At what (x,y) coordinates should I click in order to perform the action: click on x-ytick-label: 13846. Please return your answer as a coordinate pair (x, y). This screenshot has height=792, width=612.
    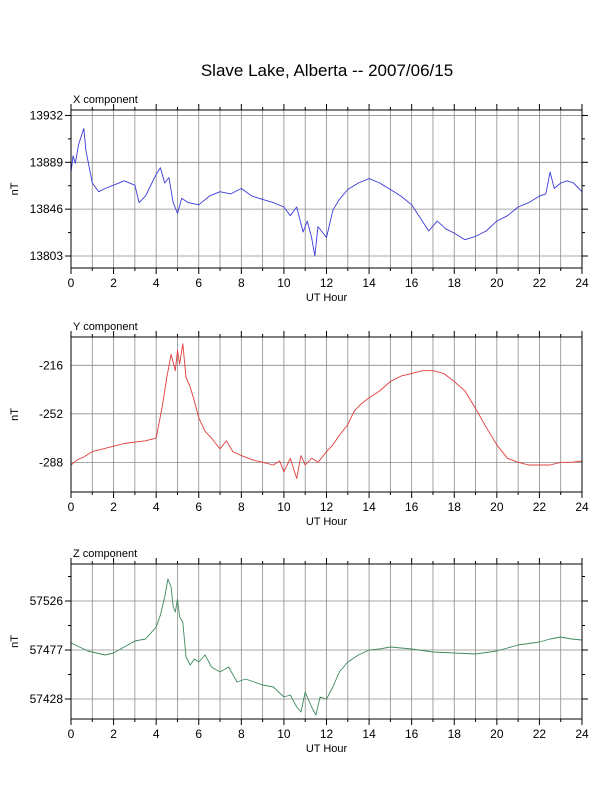
    Looking at the image, I should click on (47, 209).